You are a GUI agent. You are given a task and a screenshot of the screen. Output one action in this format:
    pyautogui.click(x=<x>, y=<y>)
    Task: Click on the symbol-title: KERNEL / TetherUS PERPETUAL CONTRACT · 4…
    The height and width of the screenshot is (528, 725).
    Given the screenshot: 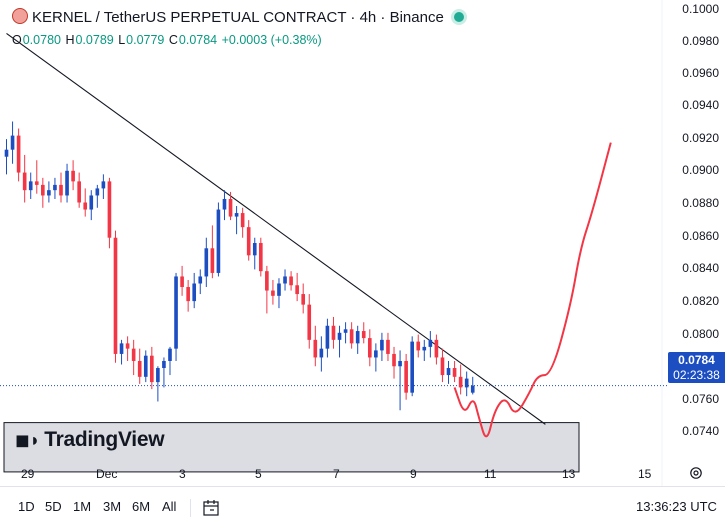 What is the action you would take?
    pyautogui.click(x=238, y=17)
    